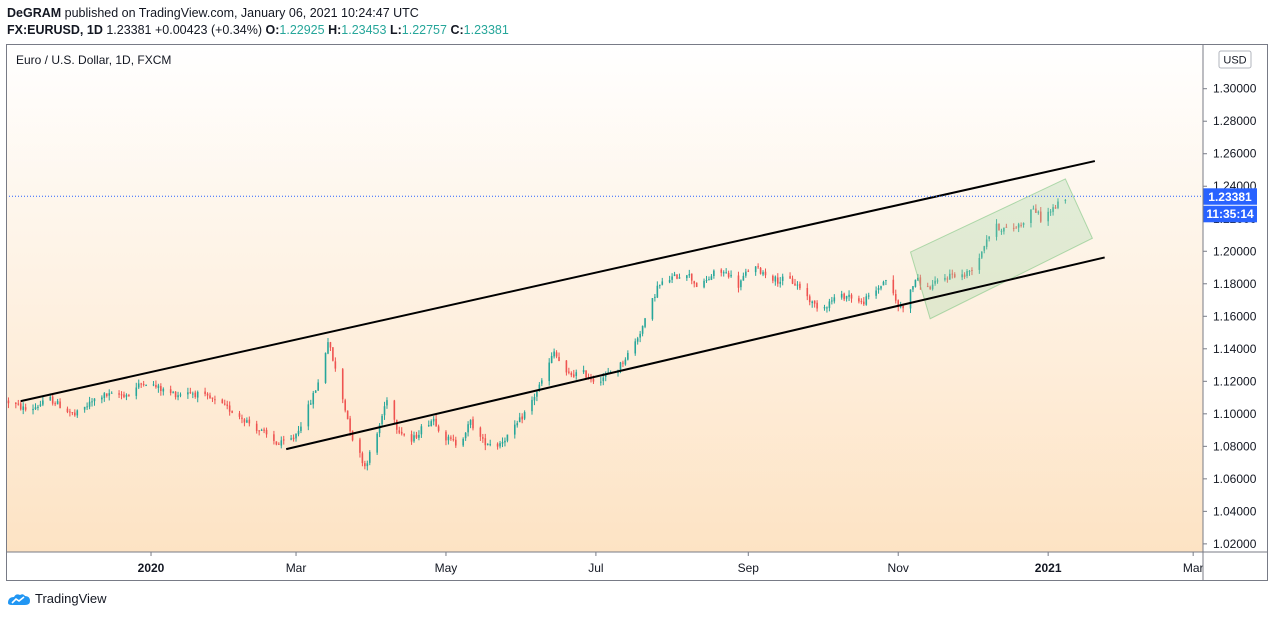 Image resolution: width=1274 pixels, height=618 pixels. What do you see at coordinates (55, 30) in the screenshot?
I see `symbol-label: FX:EURUSD, 1D` at bounding box center [55, 30].